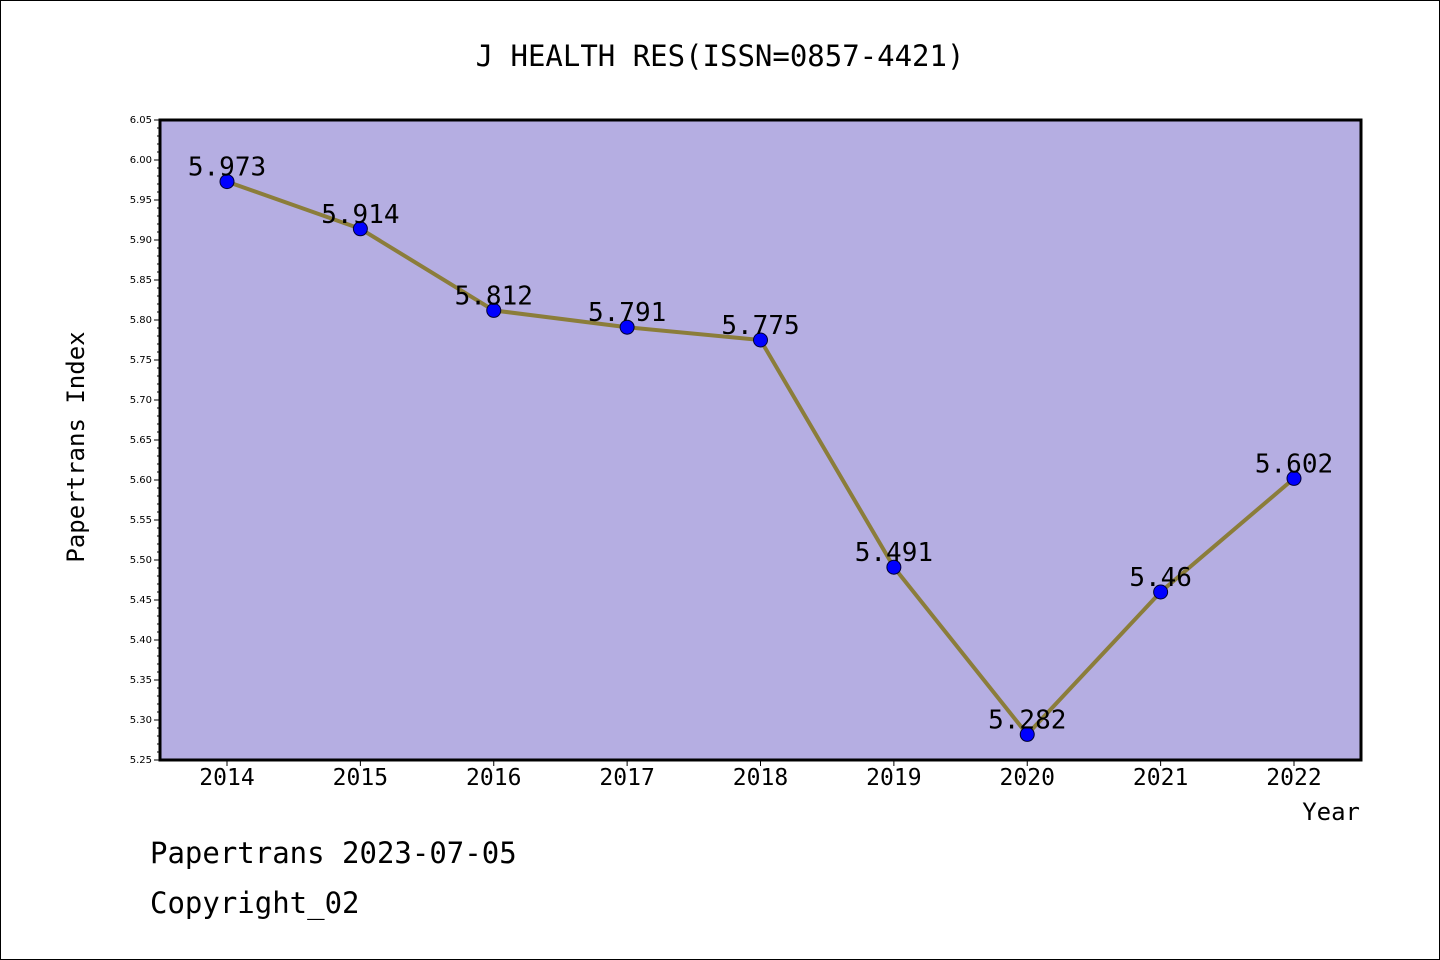  What do you see at coordinates (141, 480) in the screenshot?
I see `y-tick-label: 5.60` at bounding box center [141, 480].